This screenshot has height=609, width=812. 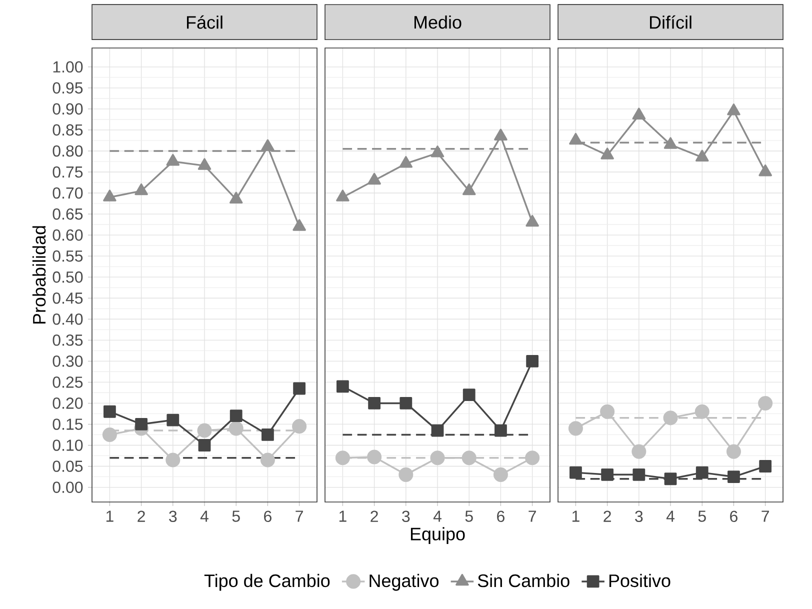 I want to click on y-tick-label: 0.45, so click(x=67, y=298).